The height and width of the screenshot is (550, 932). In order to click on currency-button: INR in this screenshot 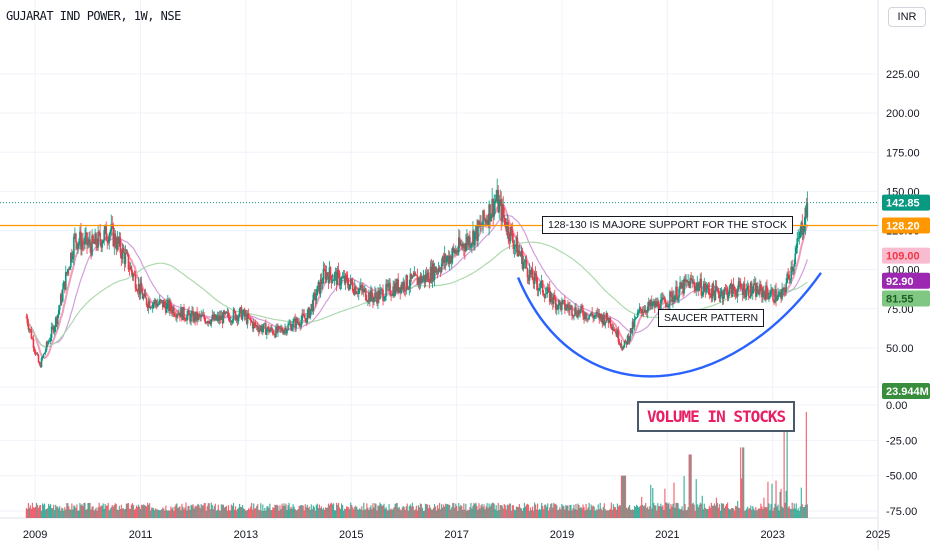, I will do `click(907, 17)`.